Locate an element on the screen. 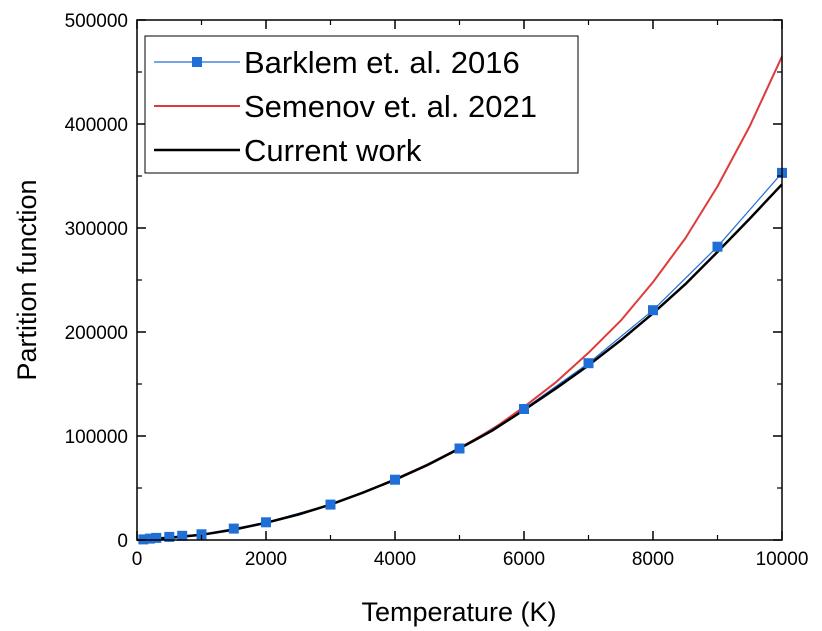 The image size is (822, 631). legend-item-current: Current work is located at coordinates (288, 150).